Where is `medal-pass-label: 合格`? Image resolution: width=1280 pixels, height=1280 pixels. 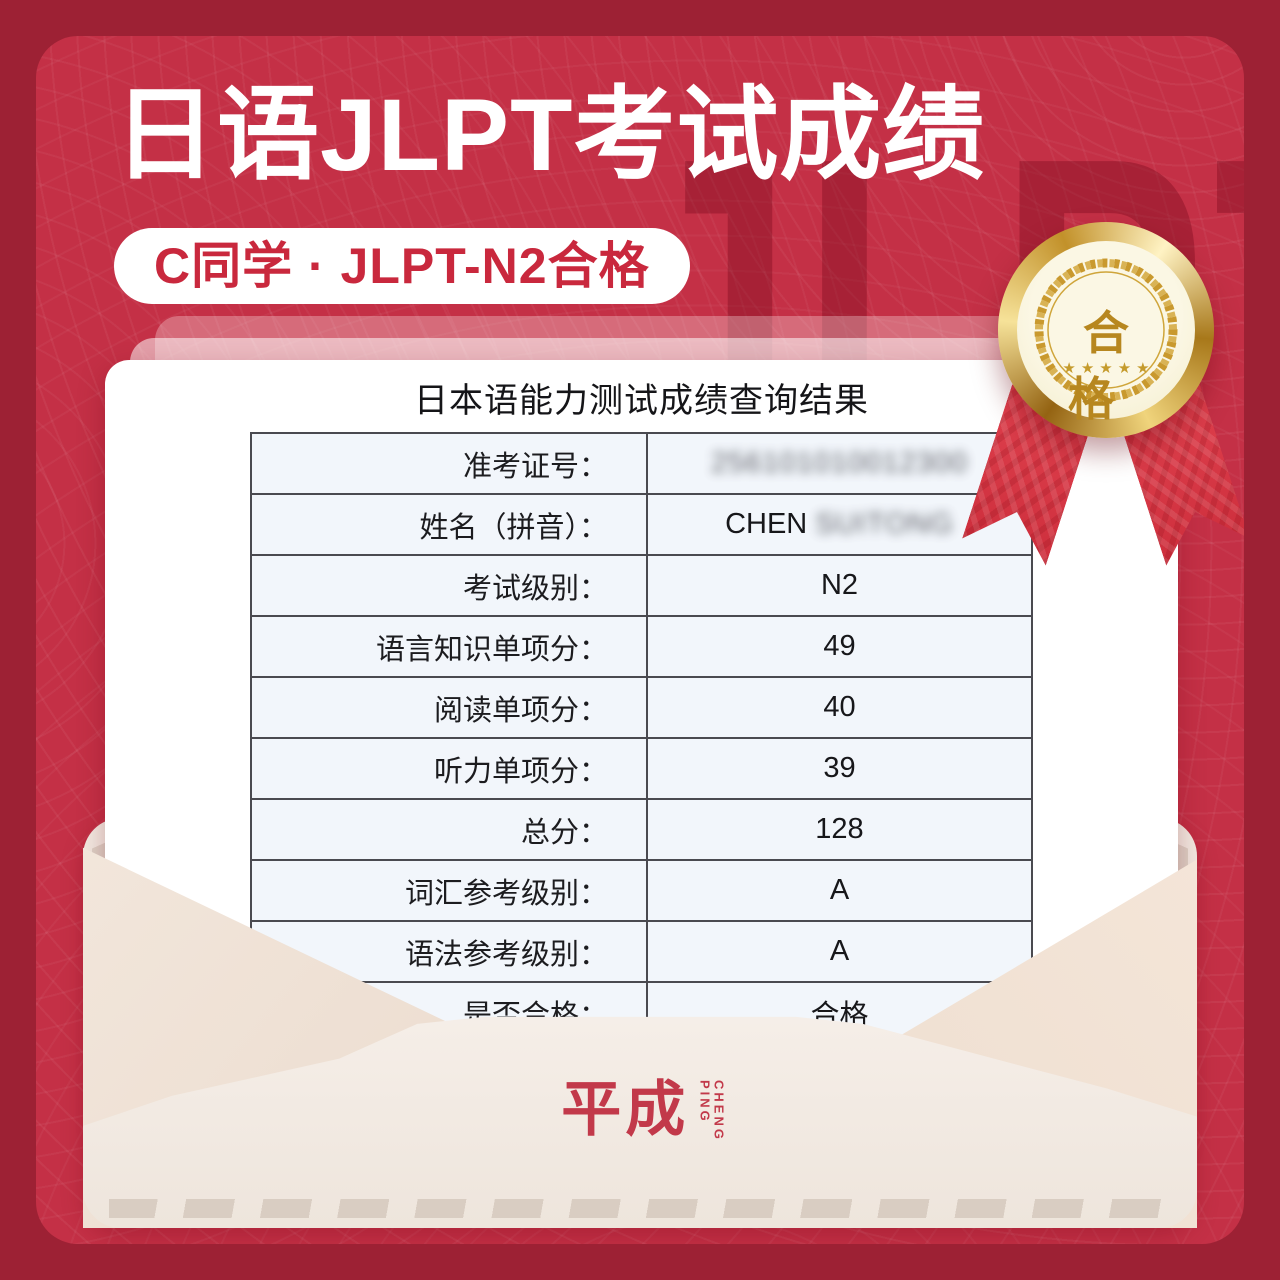
medal-pass-label: 合格 is located at coordinates (1113, 366).